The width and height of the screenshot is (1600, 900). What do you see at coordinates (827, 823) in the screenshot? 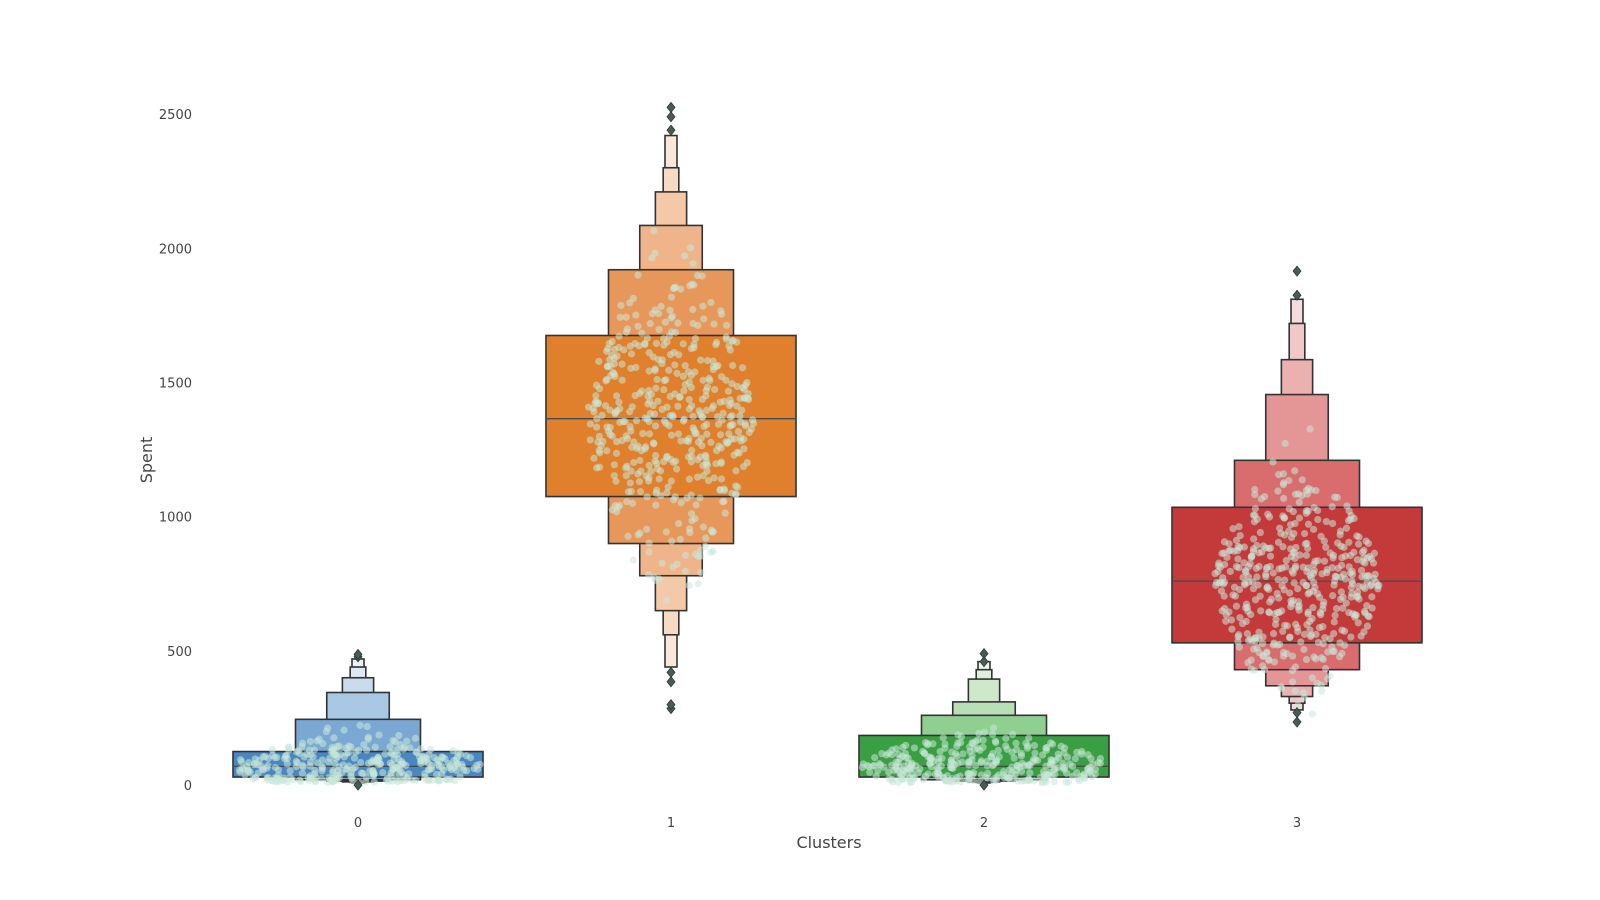
I see `x-axis-ticks: 0 1 2 3` at bounding box center [827, 823].